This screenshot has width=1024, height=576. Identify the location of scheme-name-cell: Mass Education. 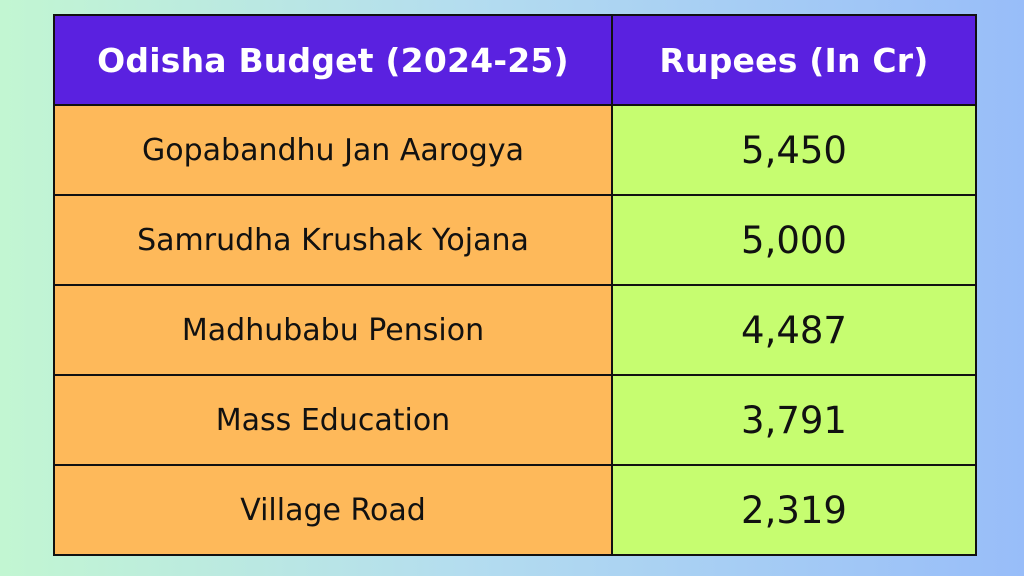
(333, 420).